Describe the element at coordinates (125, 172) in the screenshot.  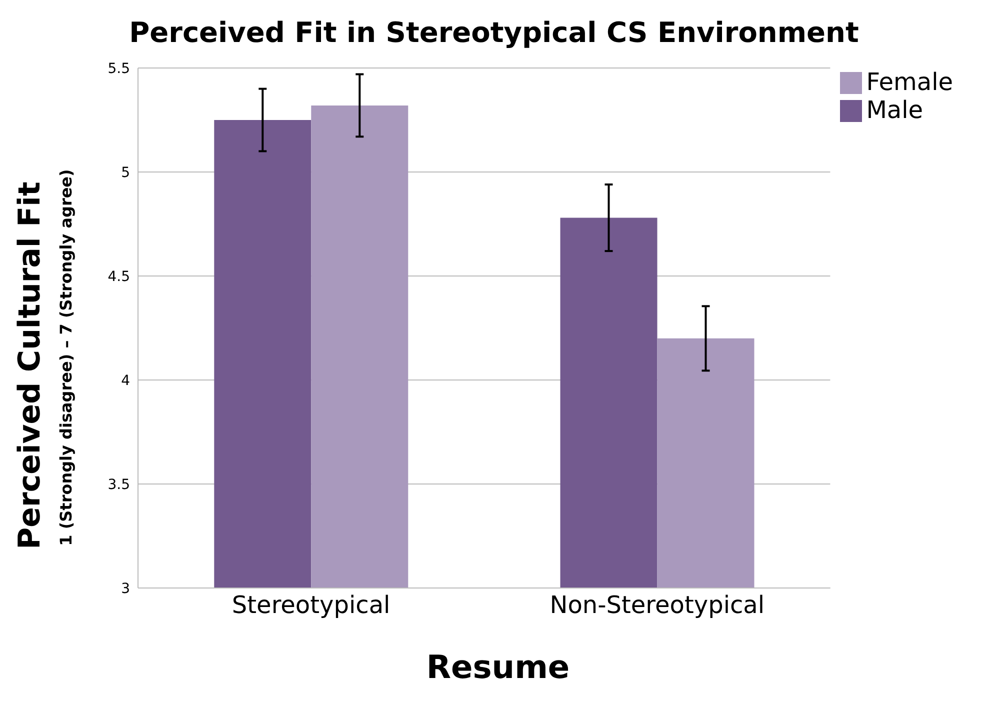
I see `y-tick-label: 5` at that location.